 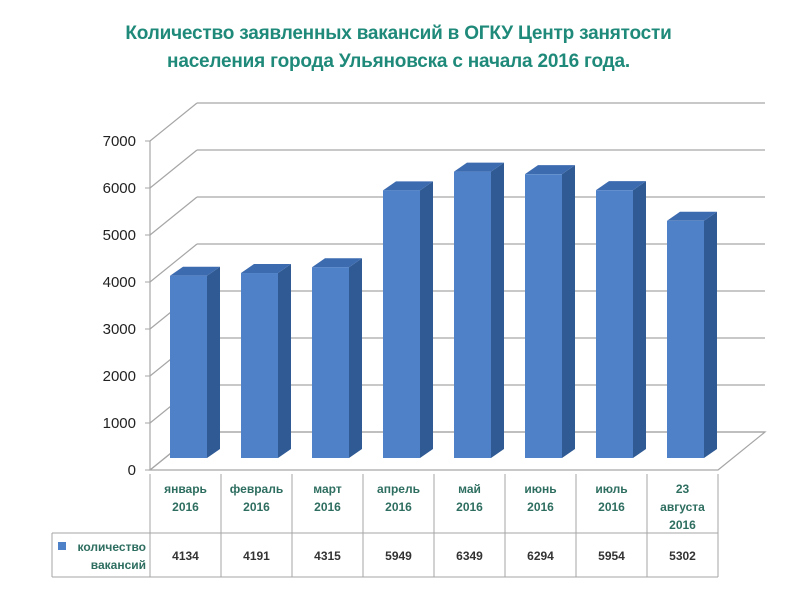 What do you see at coordinates (682, 507) in the screenshot?
I see `category-label: августа` at bounding box center [682, 507].